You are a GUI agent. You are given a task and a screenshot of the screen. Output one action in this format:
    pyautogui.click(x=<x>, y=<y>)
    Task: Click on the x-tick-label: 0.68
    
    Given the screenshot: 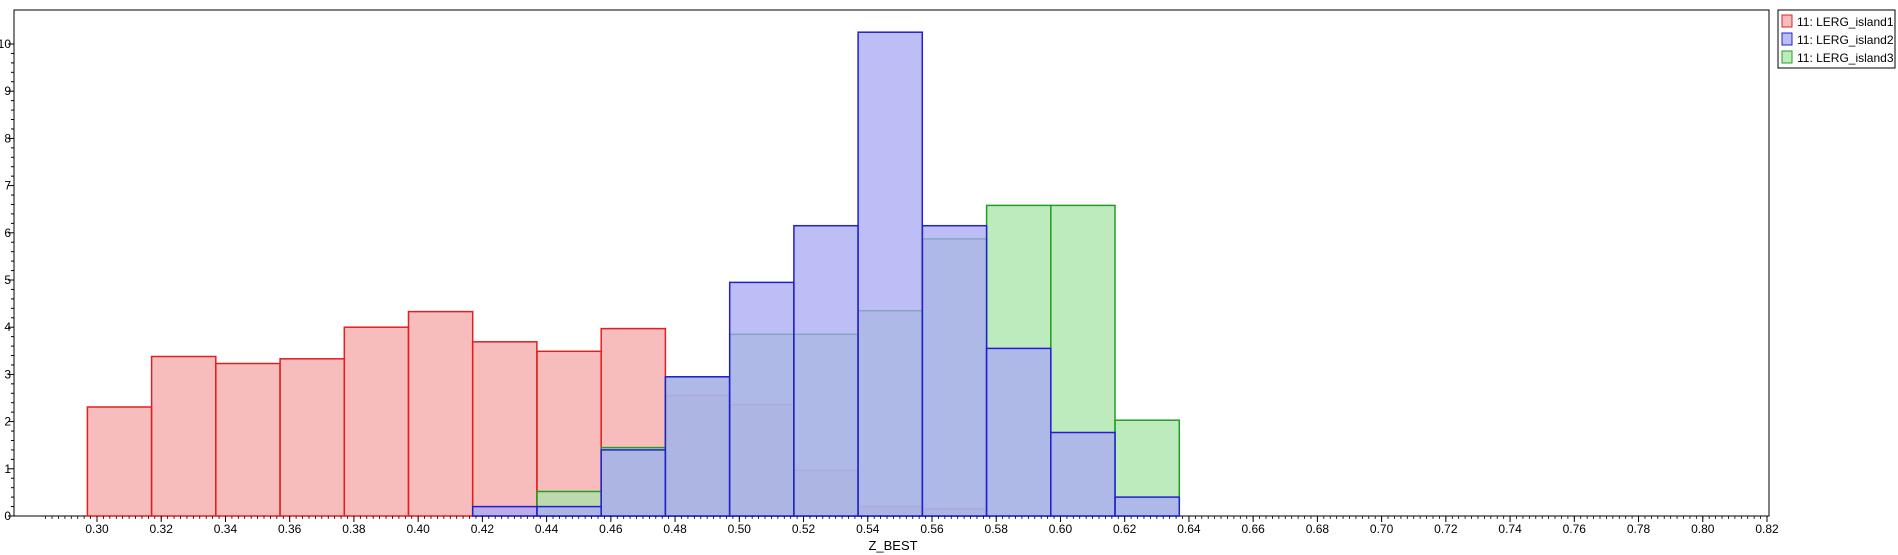 What is the action you would take?
    pyautogui.click(x=1318, y=529)
    